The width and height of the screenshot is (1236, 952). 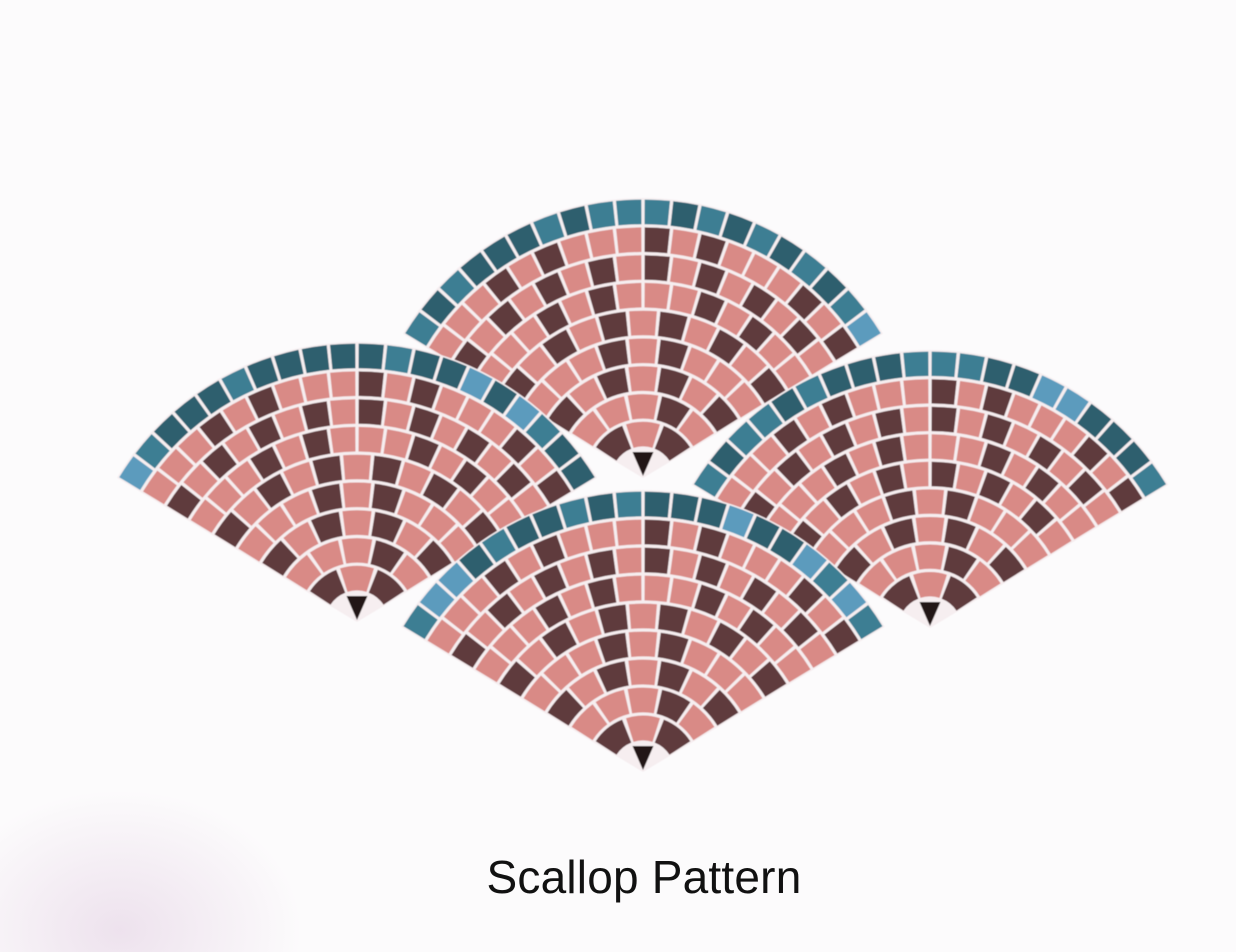 I want to click on center-wedge, so click(x=643, y=464).